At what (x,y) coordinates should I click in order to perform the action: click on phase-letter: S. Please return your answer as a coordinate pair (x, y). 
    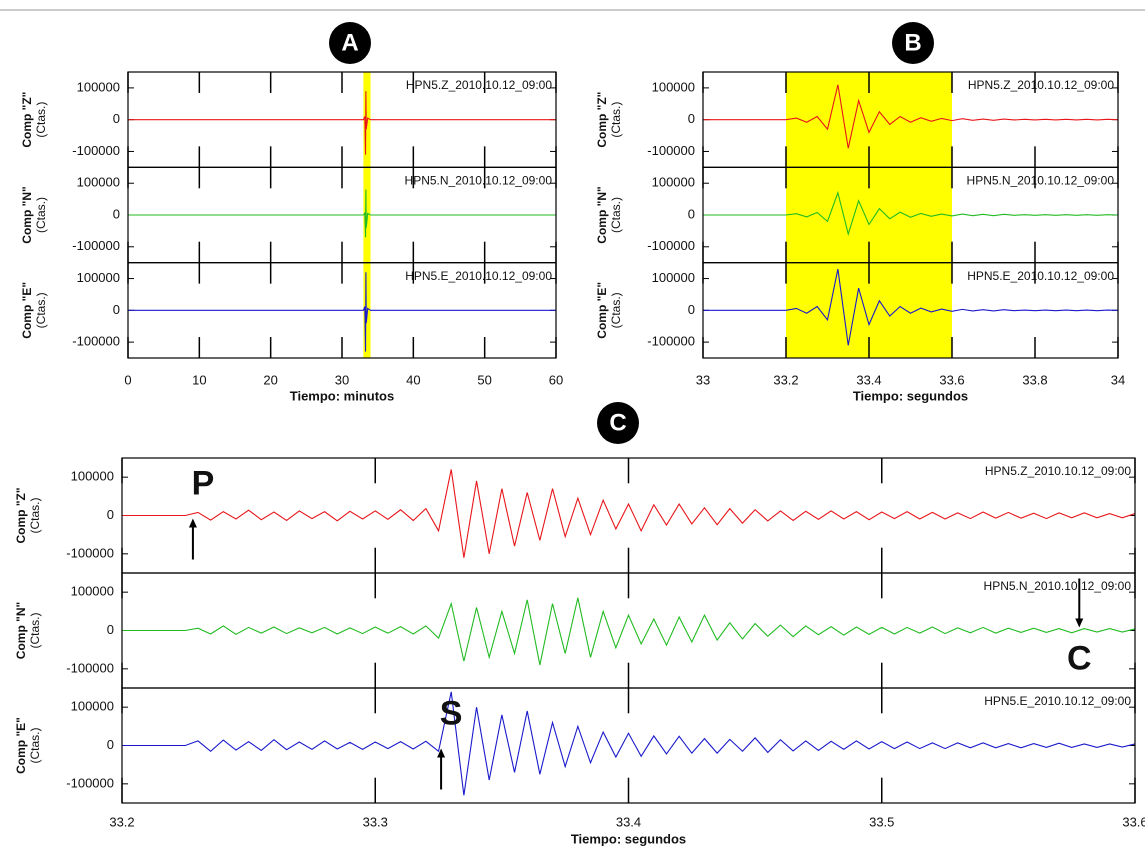
    Looking at the image, I should click on (451, 713).